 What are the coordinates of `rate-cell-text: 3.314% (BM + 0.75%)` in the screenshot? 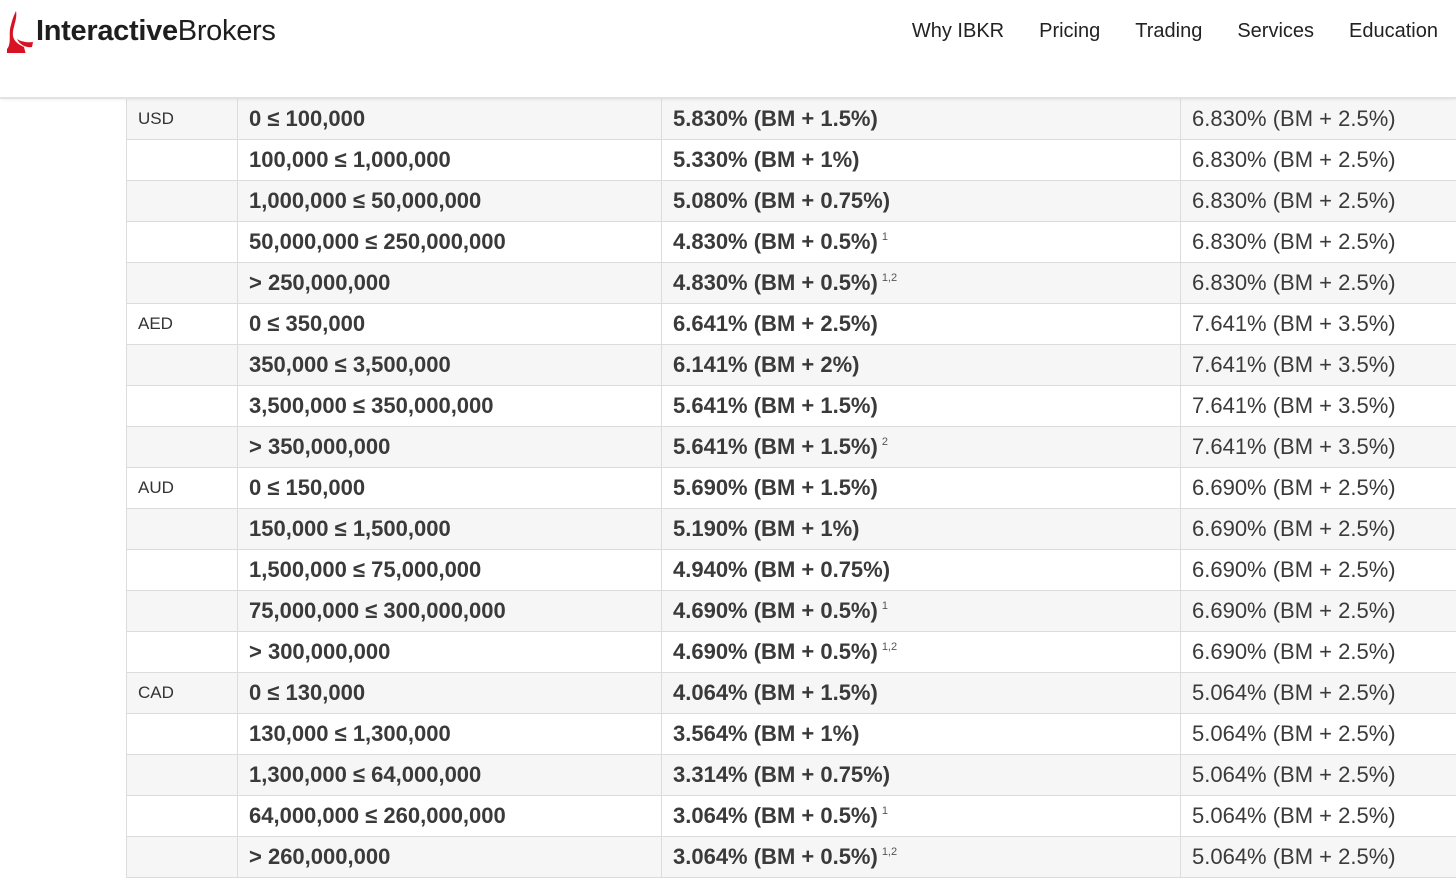 It's located at (782, 774).